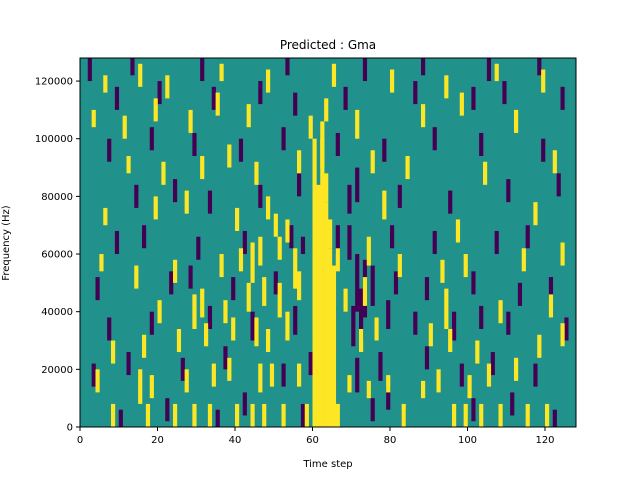  Describe the element at coordinates (6, 243) in the screenshot. I see `y-axis-label: Frequency (Hz)` at that location.